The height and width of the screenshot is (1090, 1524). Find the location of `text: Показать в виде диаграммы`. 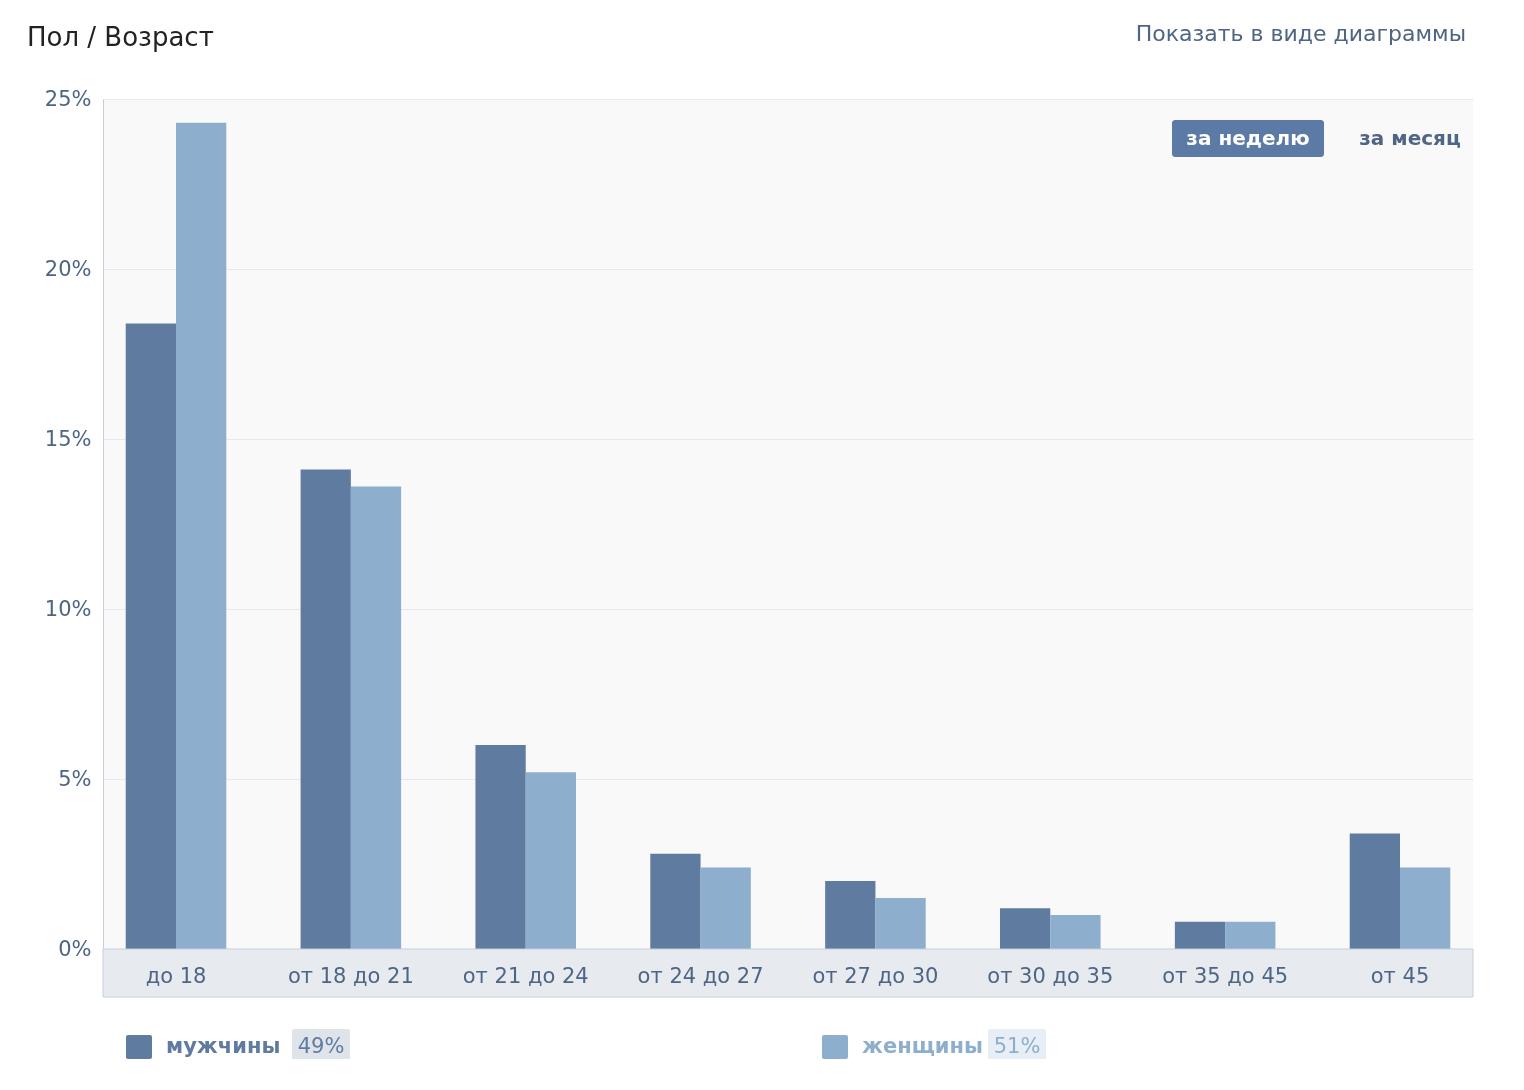

text: Показать в виде диаграммы is located at coordinates (1300, 33).